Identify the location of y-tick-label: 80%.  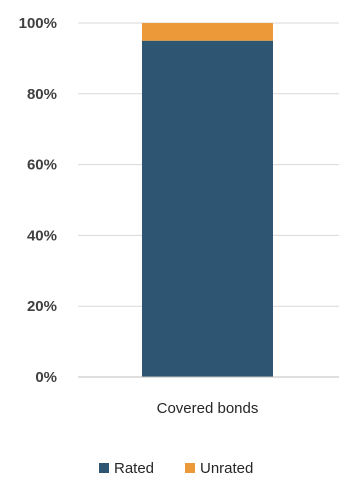
(42, 94).